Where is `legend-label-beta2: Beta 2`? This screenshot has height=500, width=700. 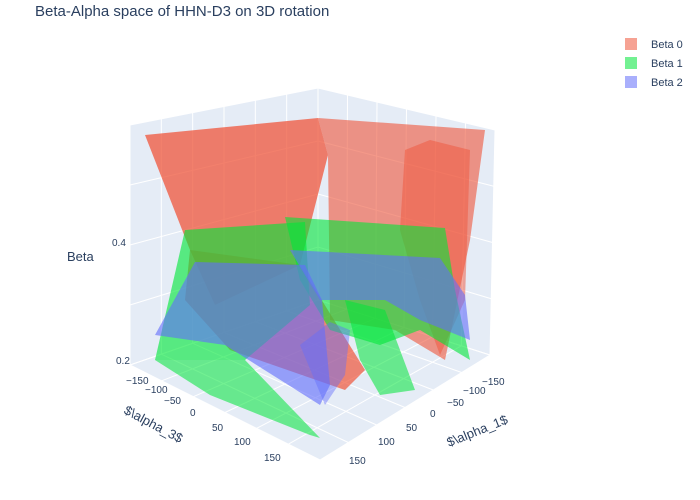
legend-label-beta2: Beta 2 is located at coordinates (667, 83).